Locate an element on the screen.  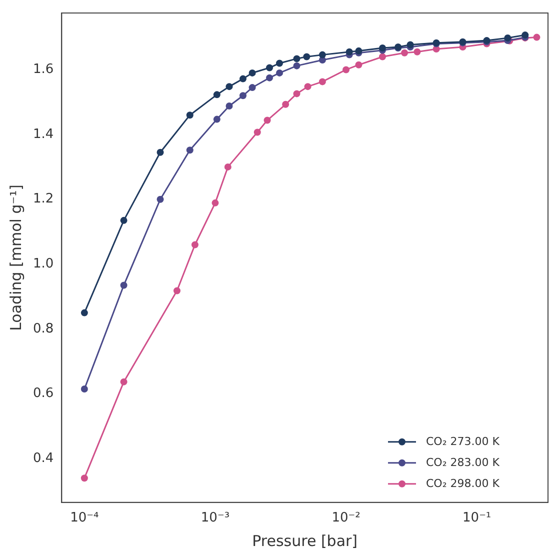
x-tick-label: 10⁻⁴ is located at coordinates (84, 518).